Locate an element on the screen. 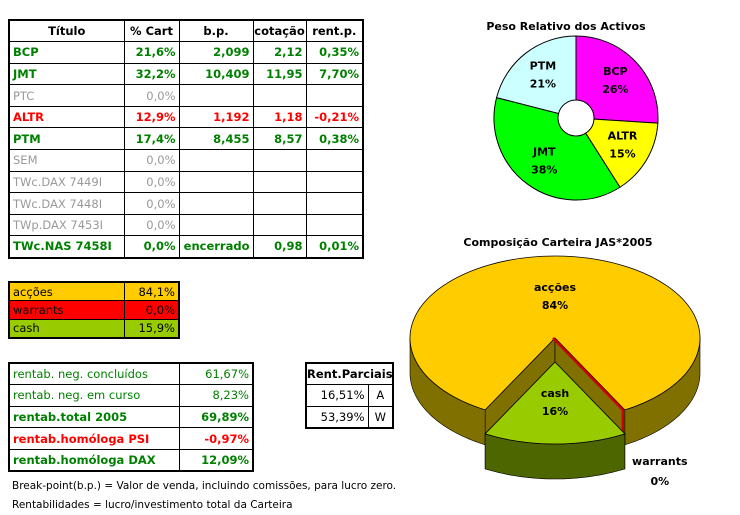 Image resolution: width=740 pixels, height=515 pixels. value-cell: 2,099 is located at coordinates (216, 52).